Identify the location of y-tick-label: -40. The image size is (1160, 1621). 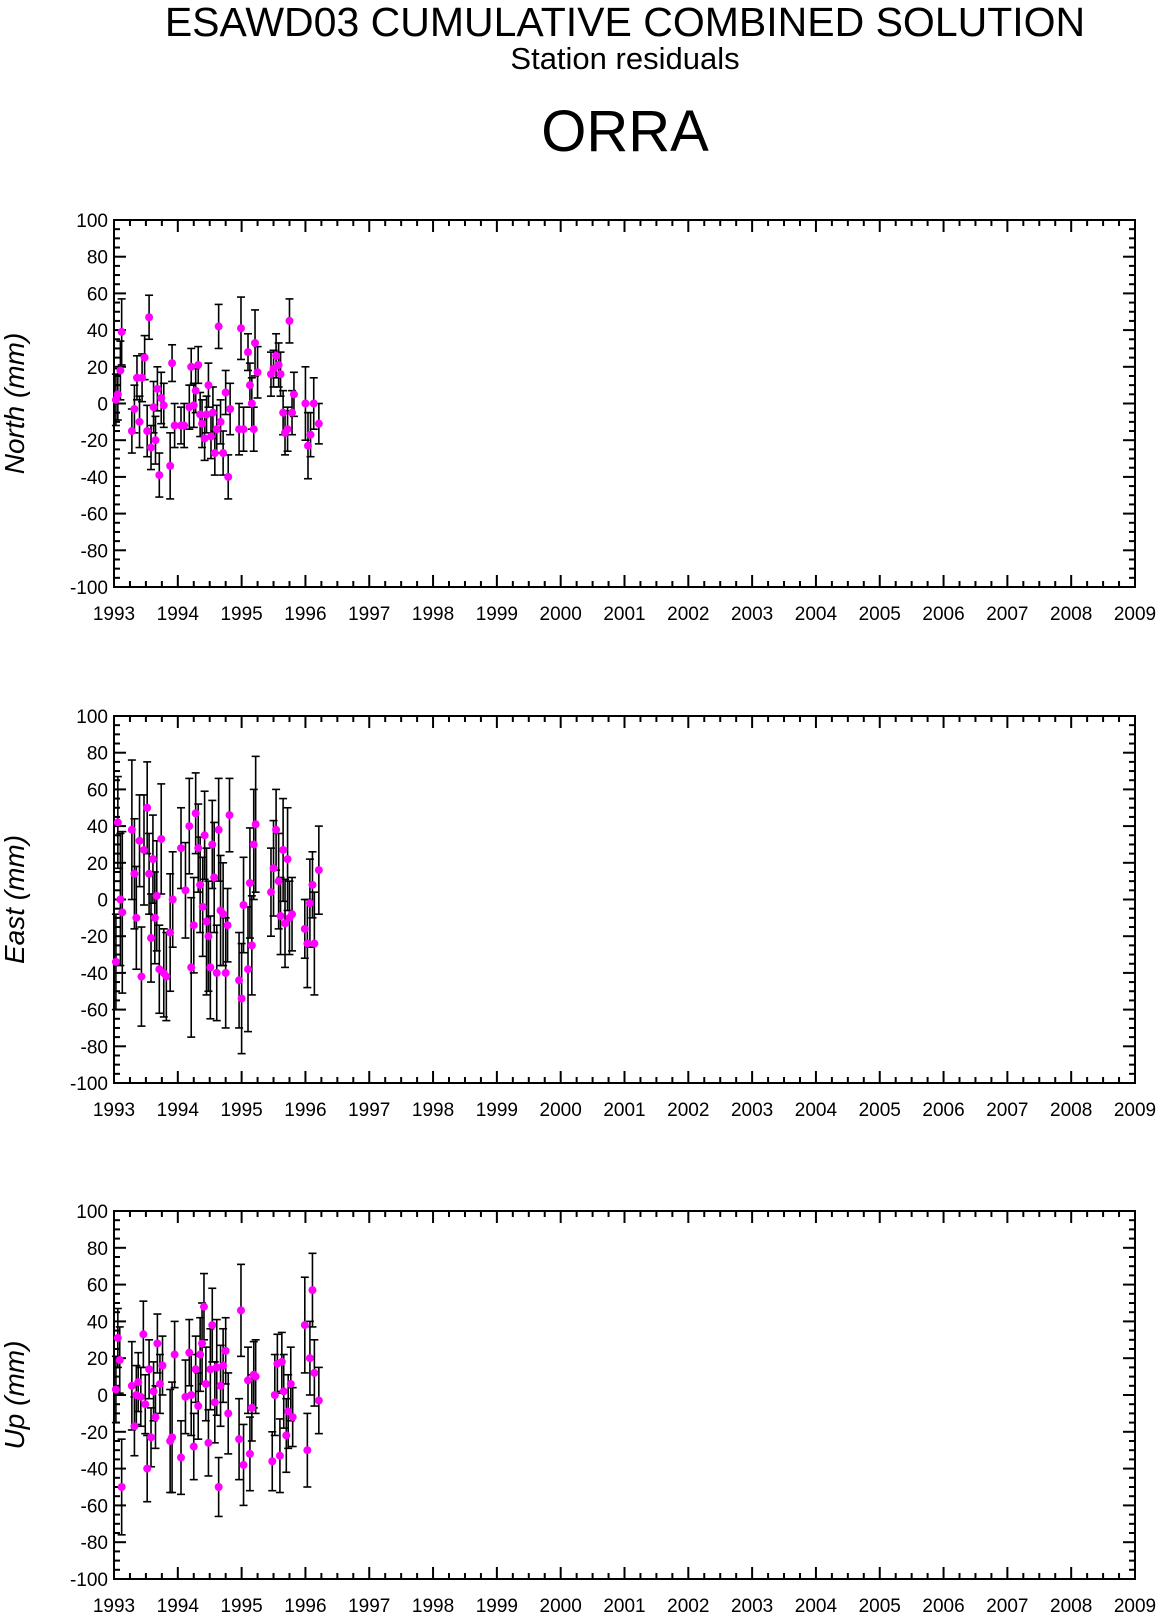
(94, 1470).